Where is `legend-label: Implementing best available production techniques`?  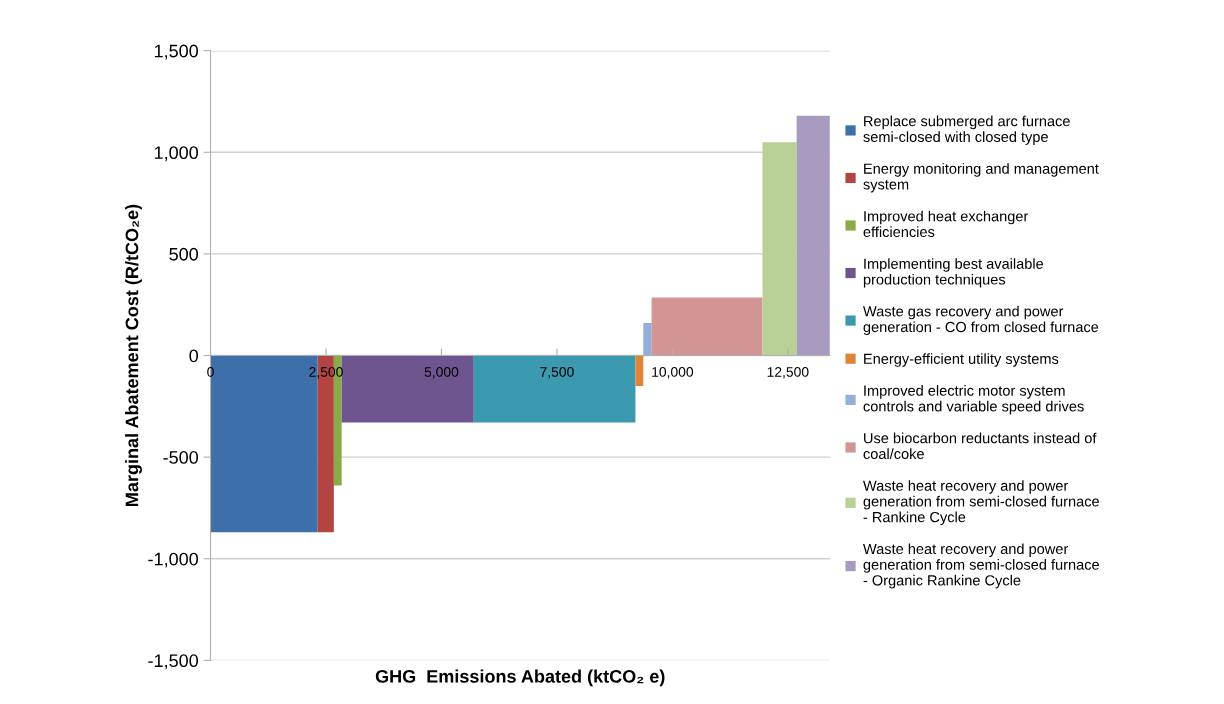
legend-label: Implementing best available production techniques is located at coordinates (953, 273).